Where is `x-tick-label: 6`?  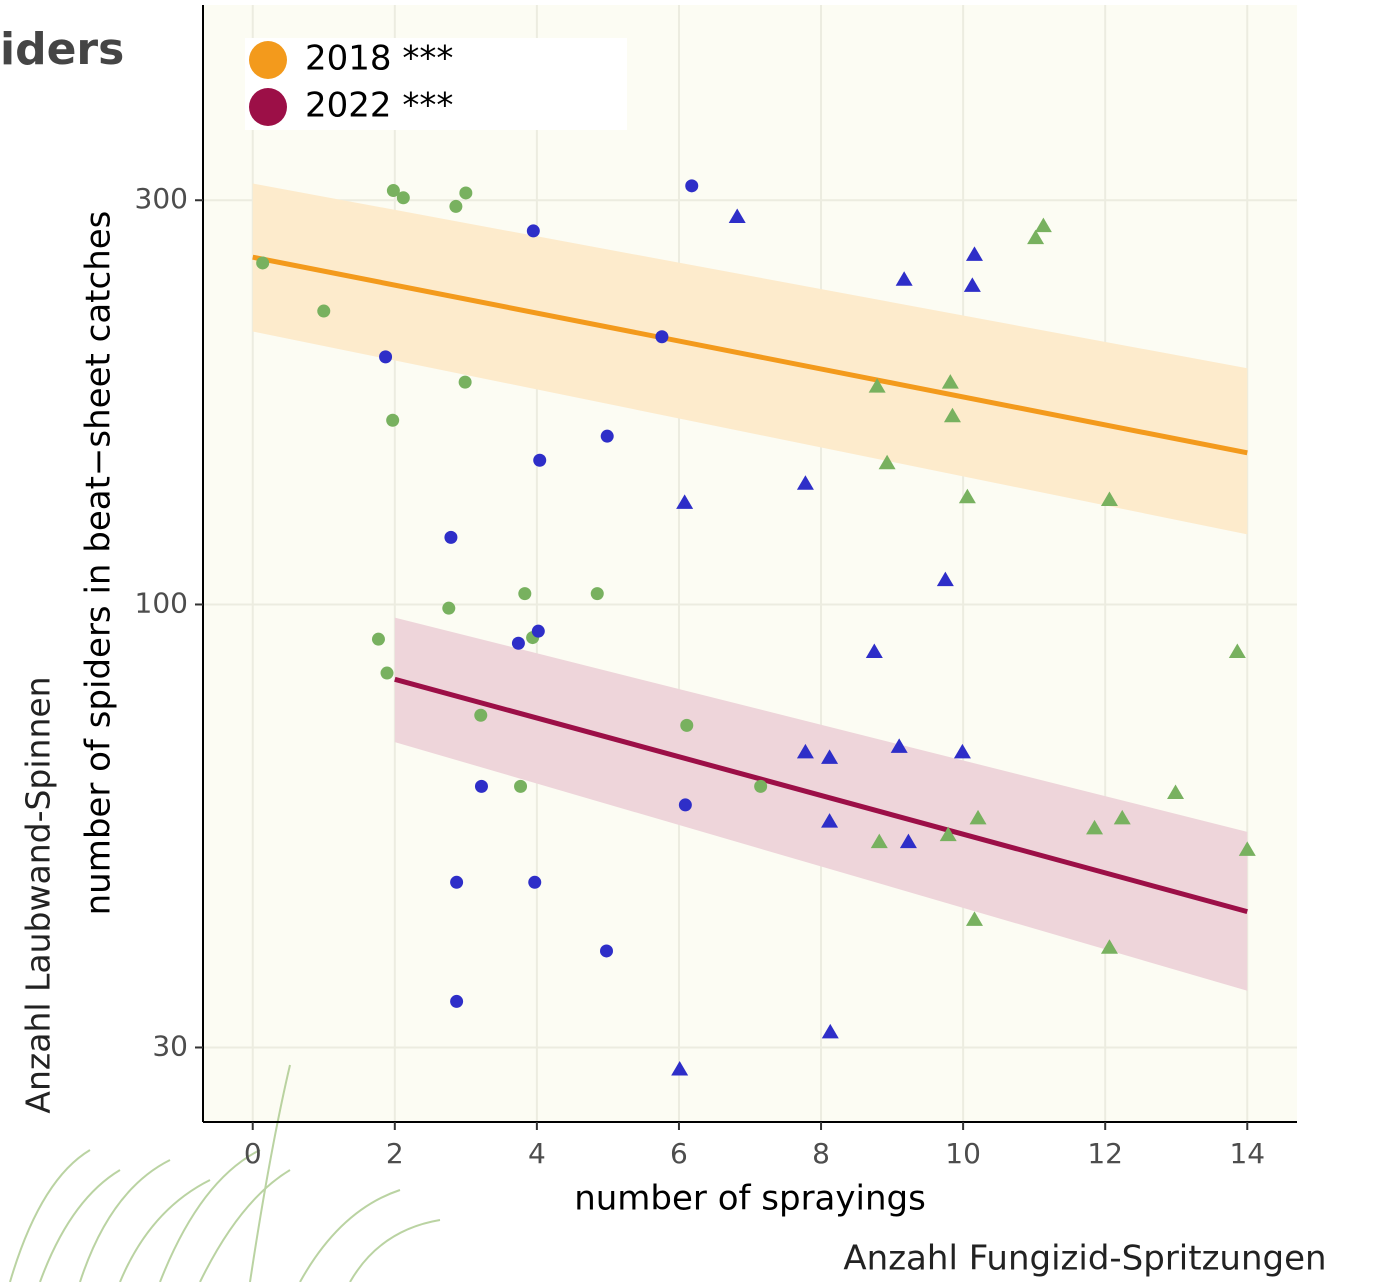 x-tick-label: 6 is located at coordinates (679, 1153).